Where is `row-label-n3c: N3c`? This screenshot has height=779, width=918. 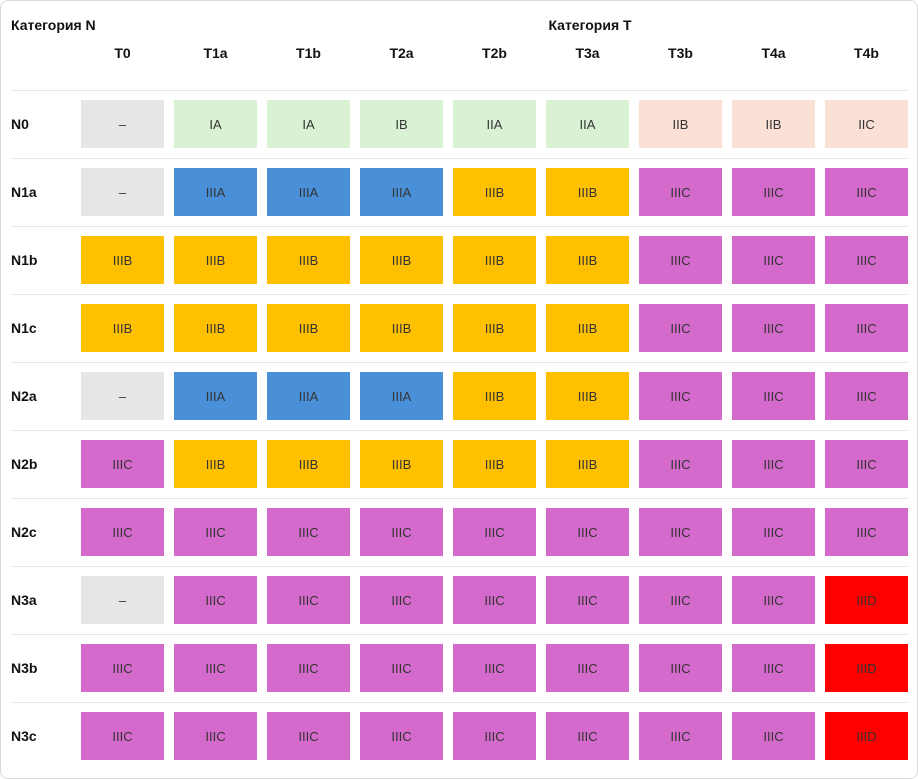 row-label-n3c: N3c is located at coordinates (24, 736).